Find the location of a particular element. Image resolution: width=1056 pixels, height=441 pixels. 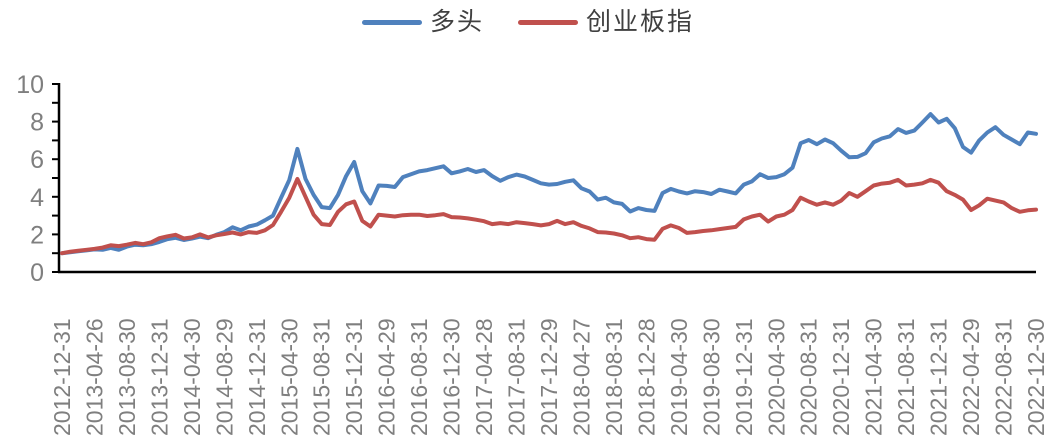

x-tick-label: 2020-04-30 is located at coordinates (776, 377).